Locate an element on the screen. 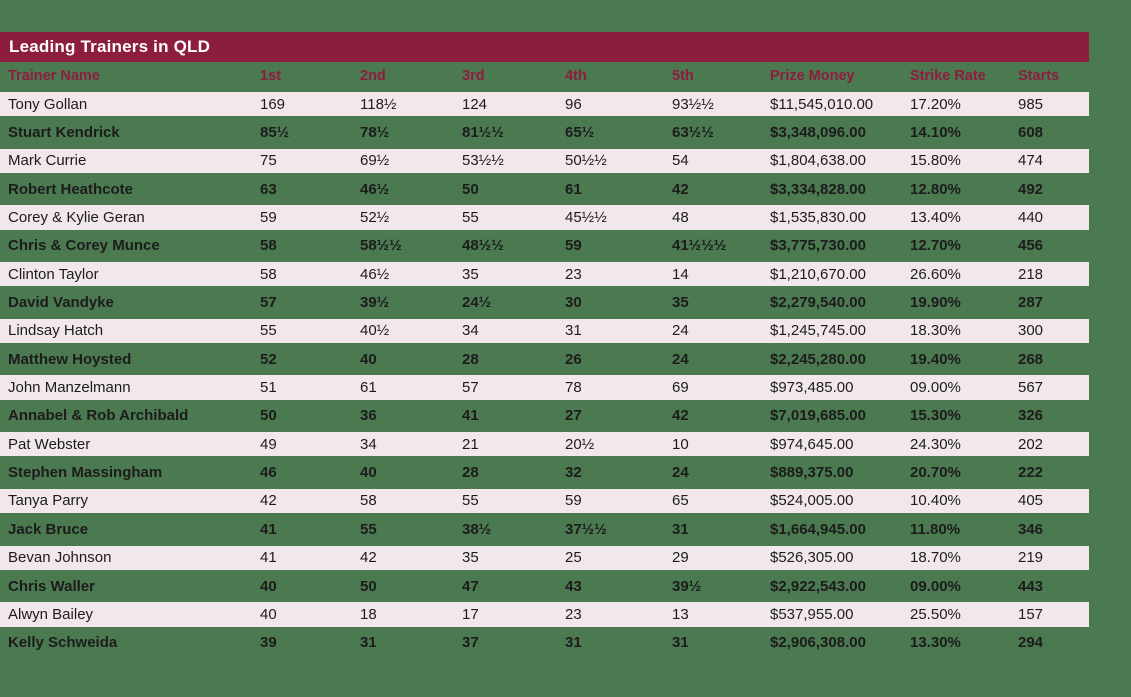  cell-fourth: 25 is located at coordinates (573, 558).